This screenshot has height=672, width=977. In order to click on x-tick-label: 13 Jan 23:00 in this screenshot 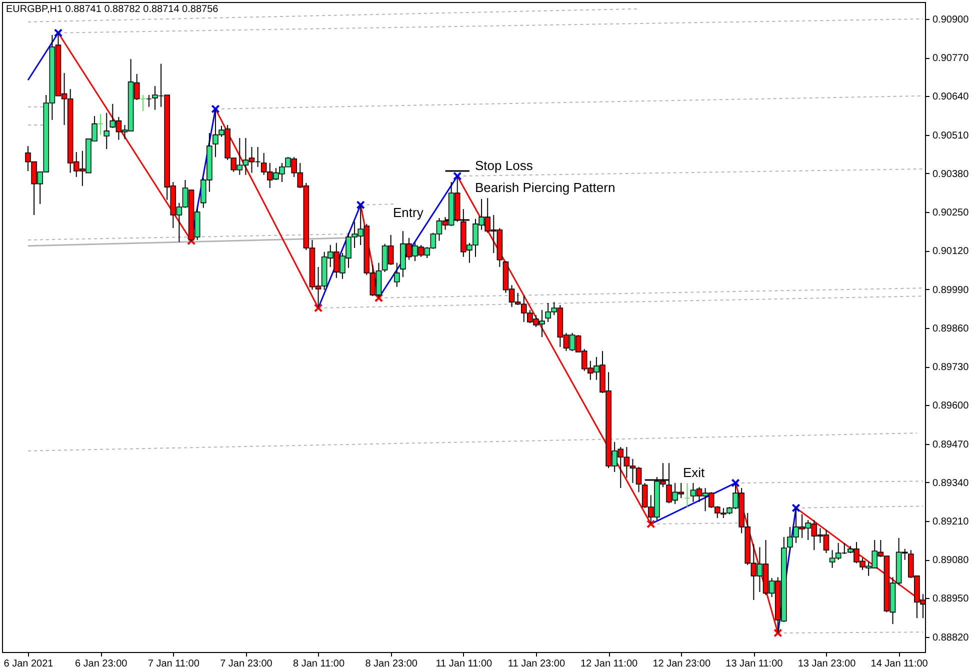, I will do `click(827, 664)`.